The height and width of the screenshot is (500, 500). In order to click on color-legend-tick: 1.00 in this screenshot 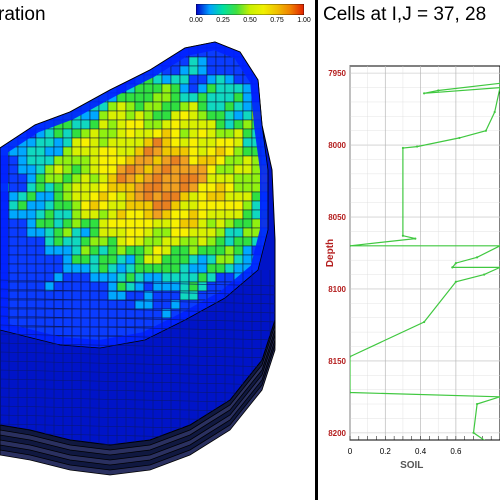, I will do `click(304, 20)`.